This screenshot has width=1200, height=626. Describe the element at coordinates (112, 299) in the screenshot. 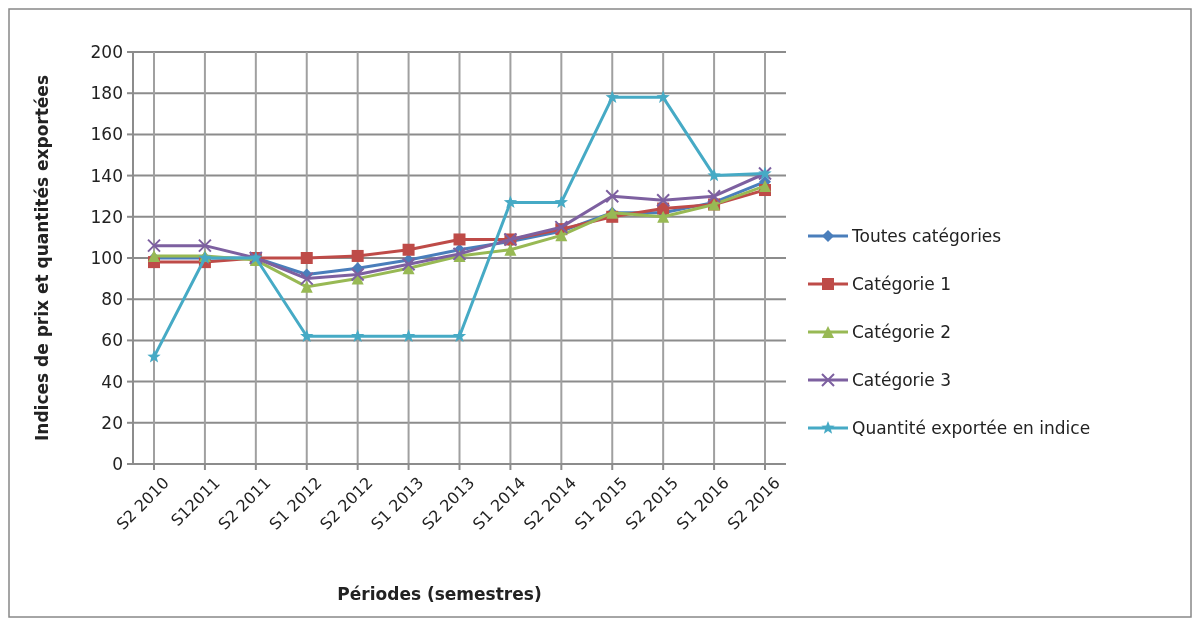

I see `y-tick-label: 80` at that location.